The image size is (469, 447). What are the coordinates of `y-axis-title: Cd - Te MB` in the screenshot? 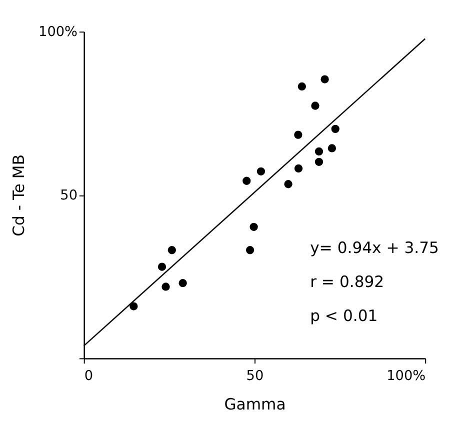 It's located at (19, 195).